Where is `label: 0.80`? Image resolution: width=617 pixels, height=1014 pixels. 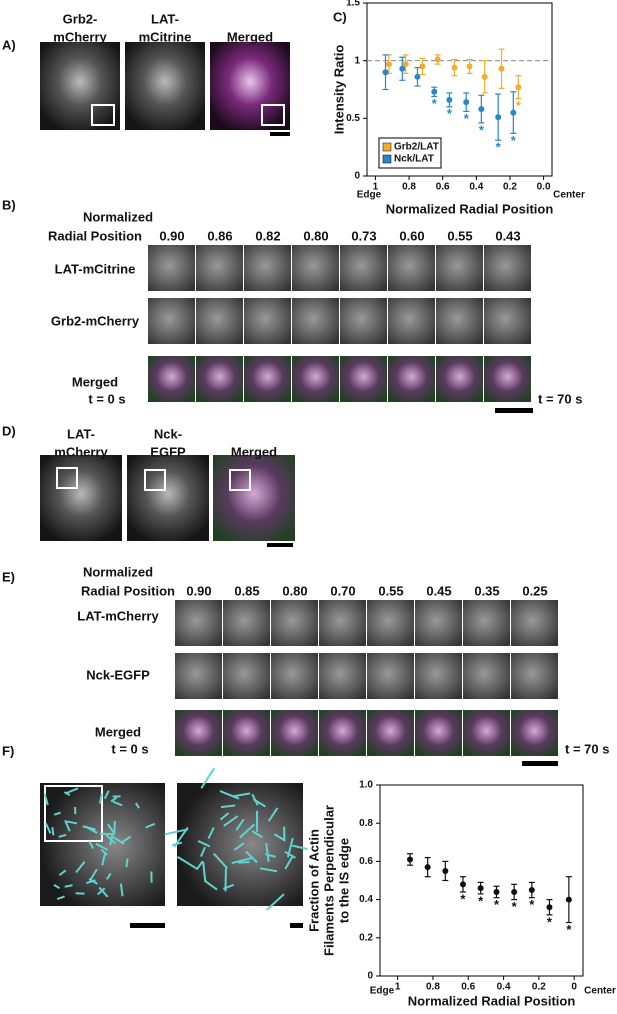 label: 0.80 is located at coordinates (315, 235).